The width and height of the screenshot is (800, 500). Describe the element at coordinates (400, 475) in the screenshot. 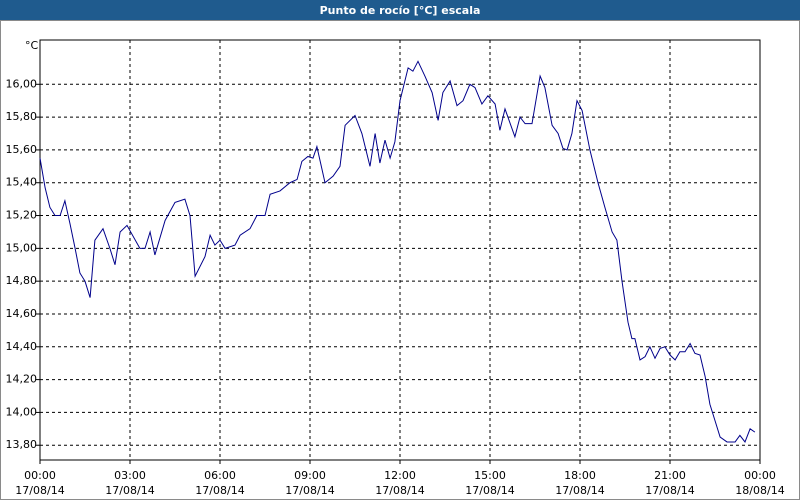

I see `x-tick-label: 12:00` at that location.